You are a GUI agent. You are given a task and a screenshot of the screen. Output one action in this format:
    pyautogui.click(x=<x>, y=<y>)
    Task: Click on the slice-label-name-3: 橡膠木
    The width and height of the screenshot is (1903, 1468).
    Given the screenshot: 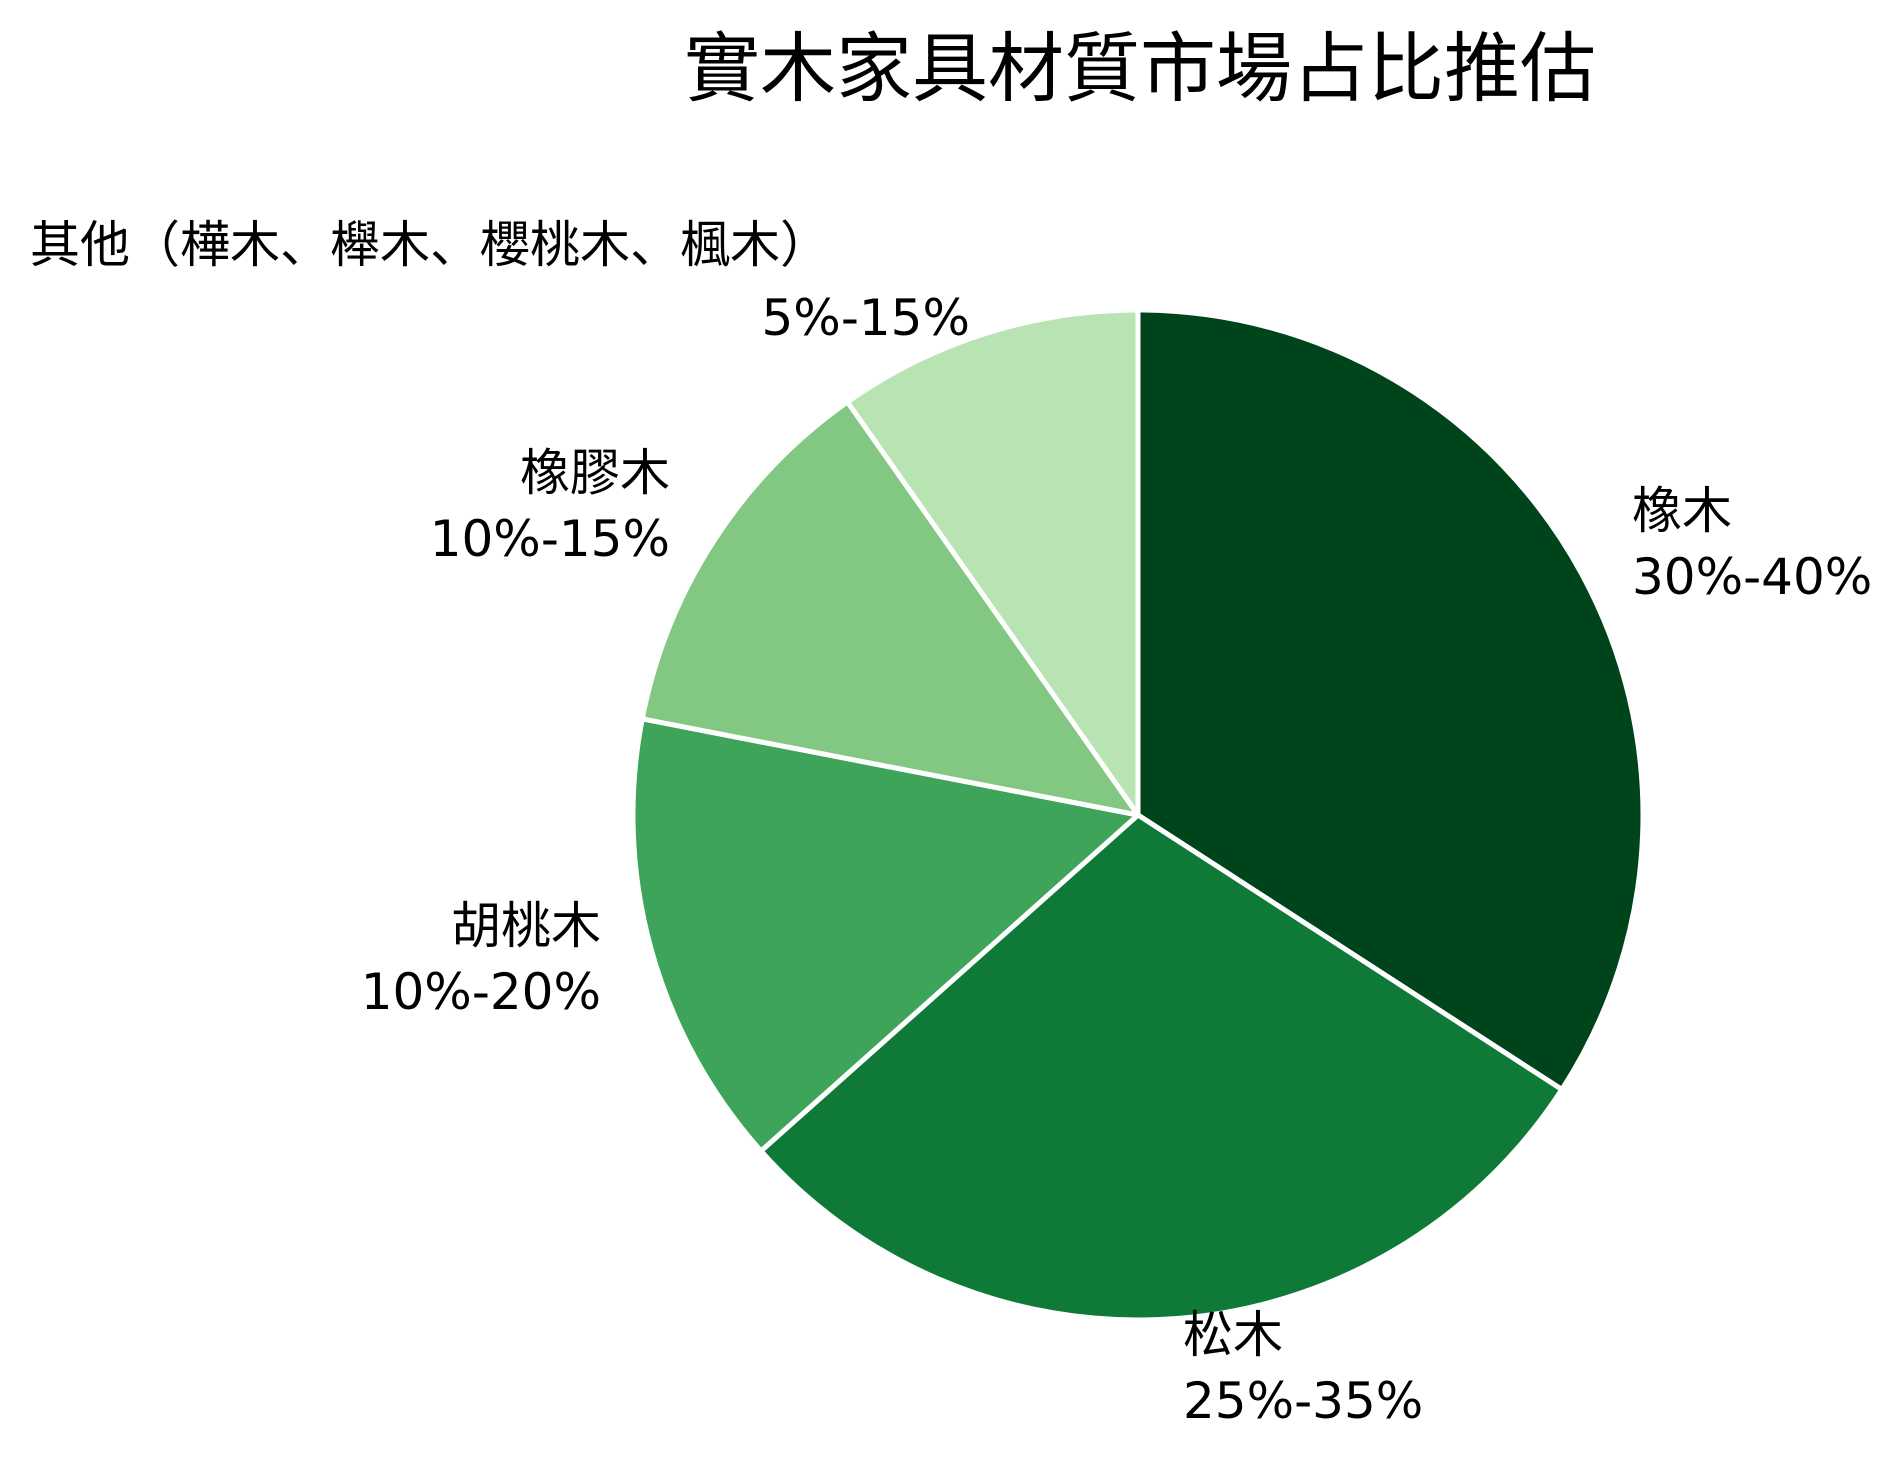 What is the action you would take?
    pyautogui.click(x=595, y=473)
    